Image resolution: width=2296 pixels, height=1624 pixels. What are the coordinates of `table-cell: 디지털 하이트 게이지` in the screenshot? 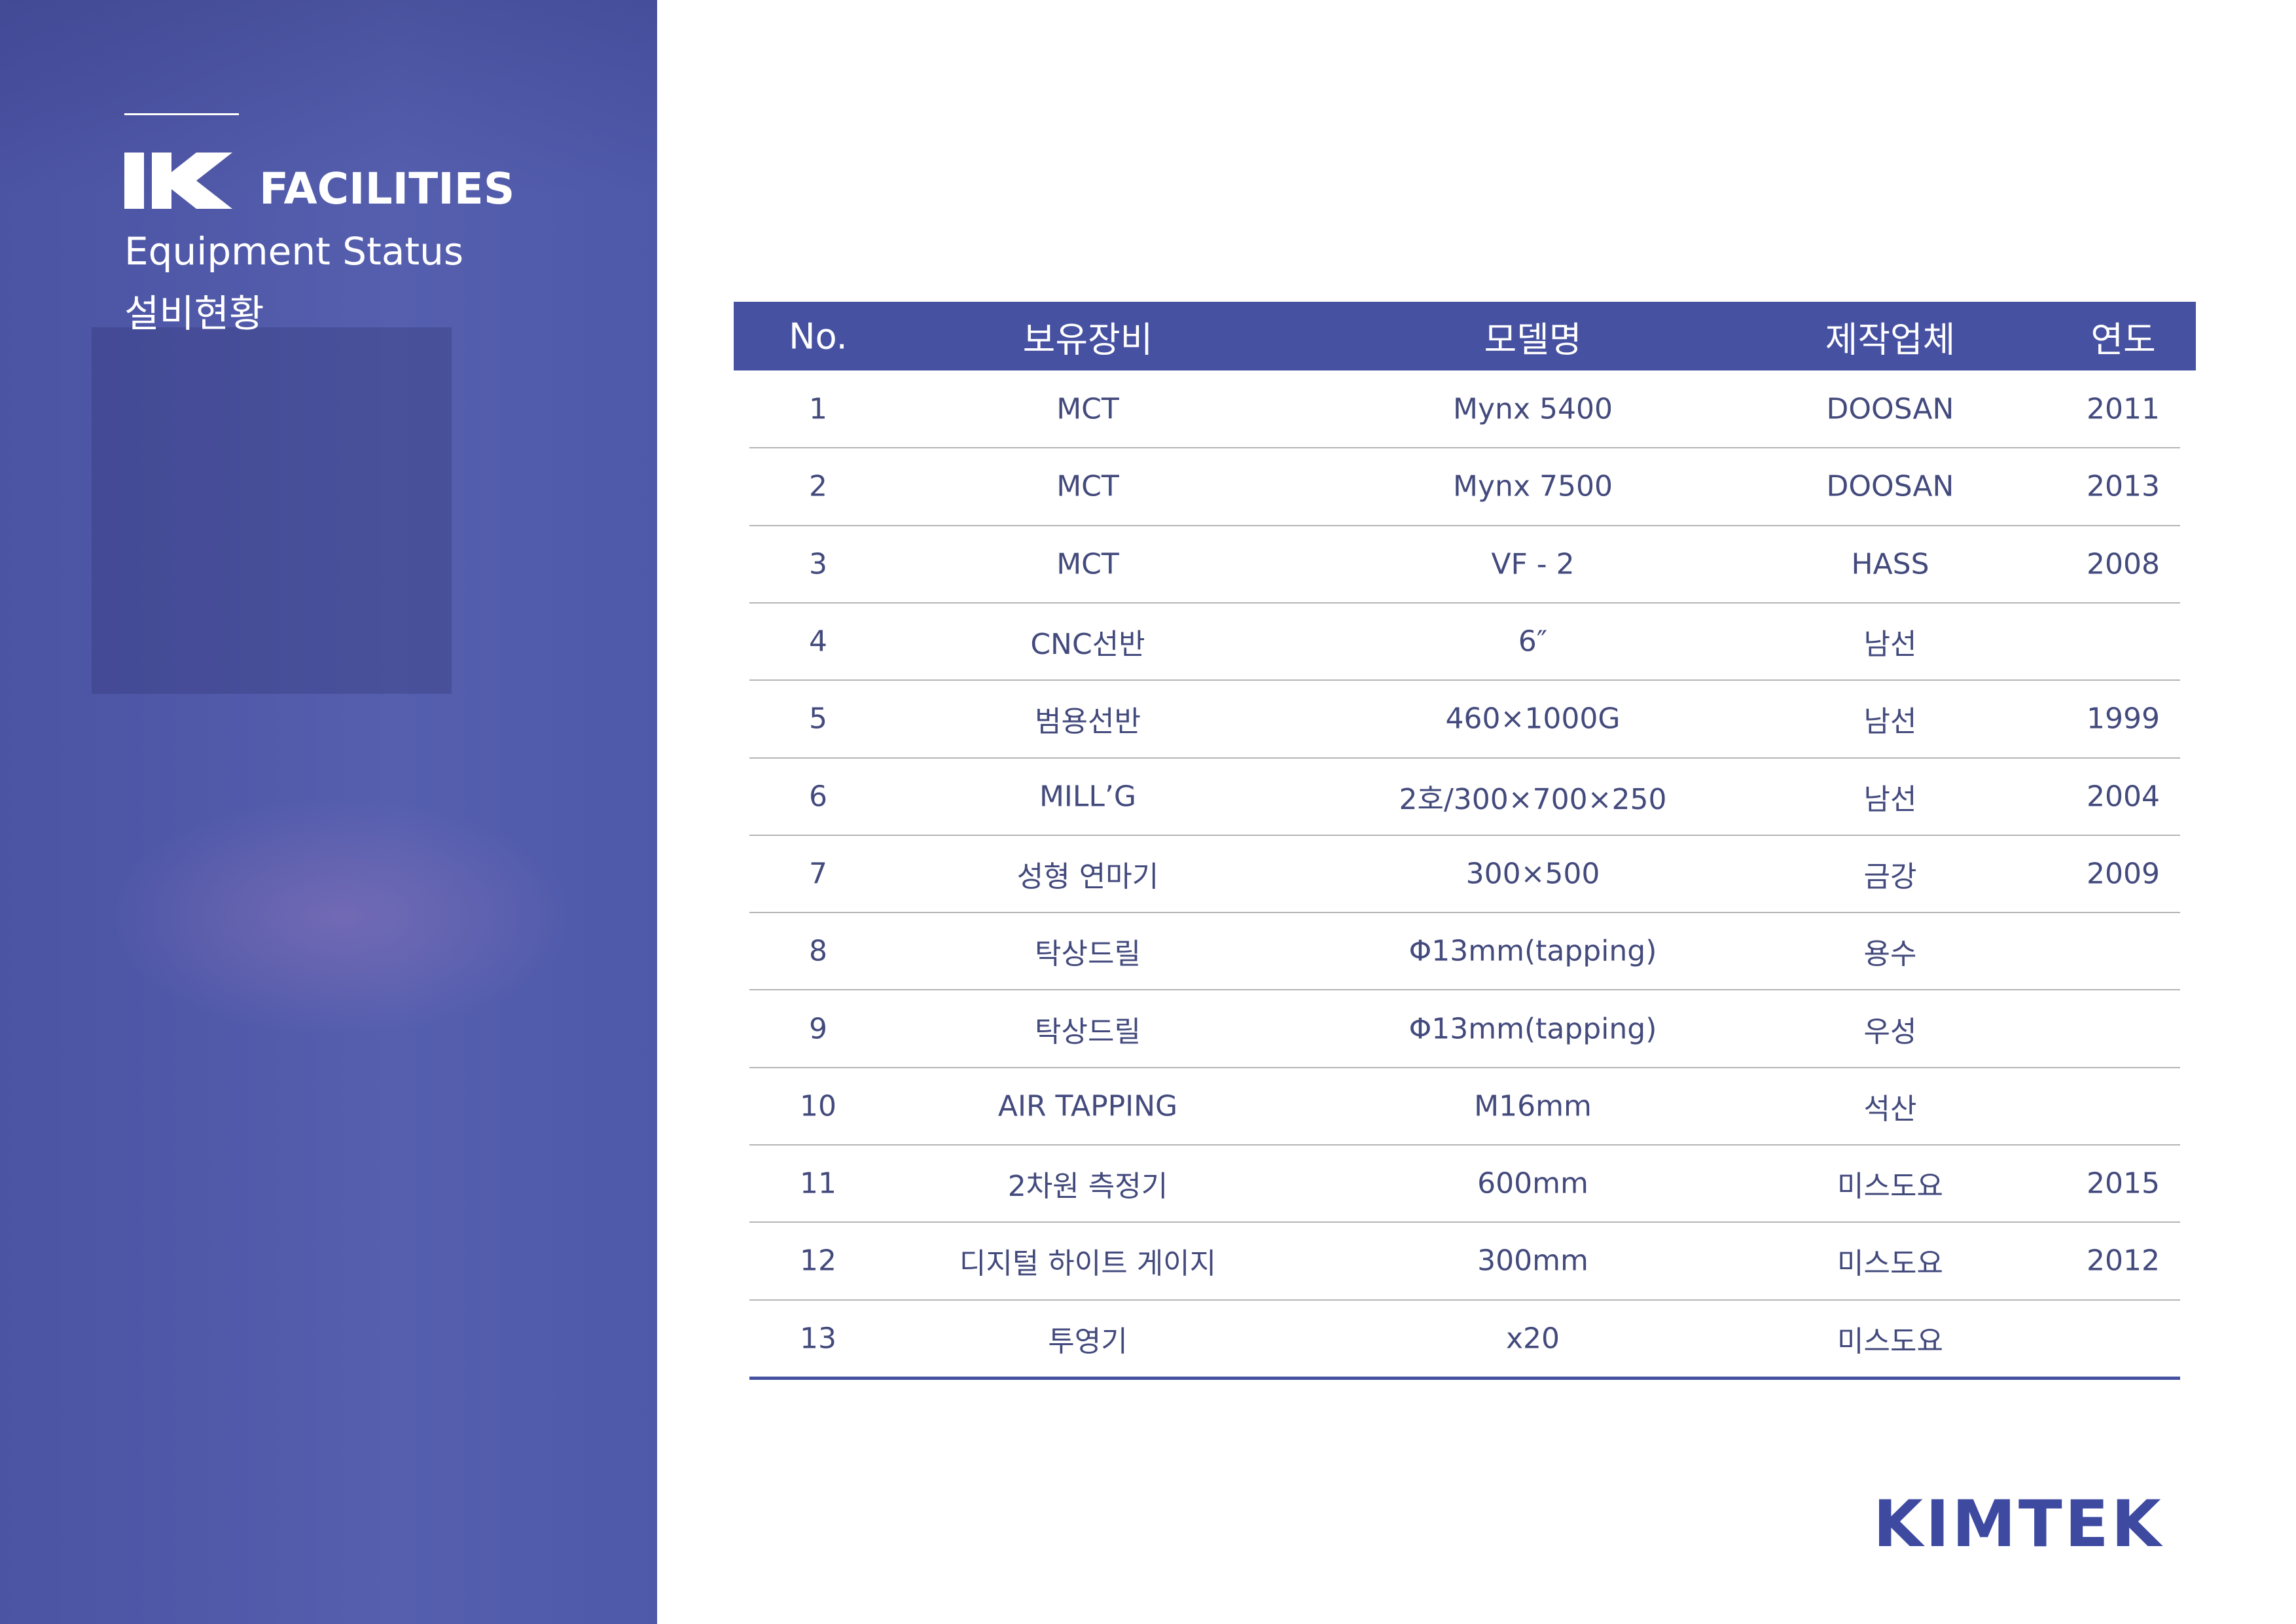 It's located at (1088, 1264).